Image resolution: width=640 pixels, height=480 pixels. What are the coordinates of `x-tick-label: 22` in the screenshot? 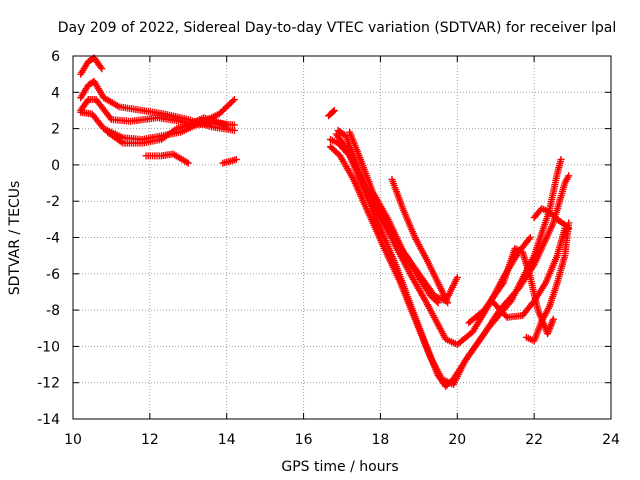 It's located at (534, 440).